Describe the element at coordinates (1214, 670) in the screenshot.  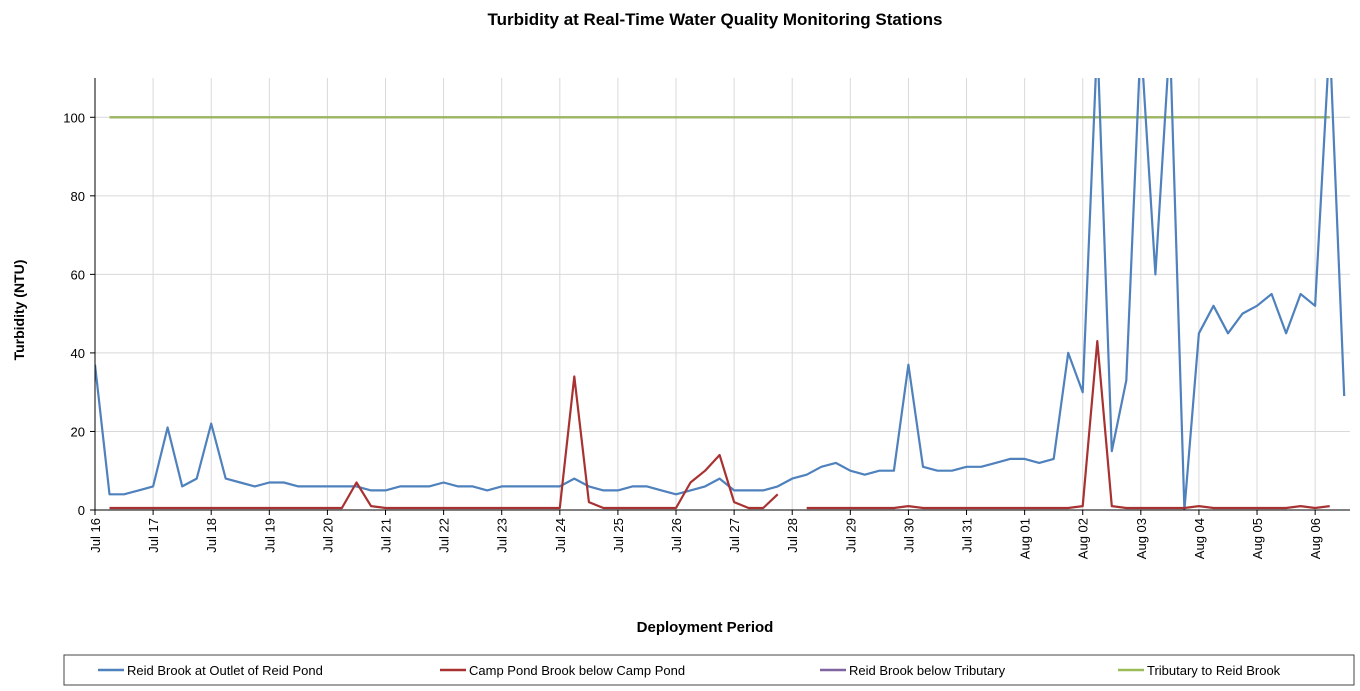
I see `legend-label: Tributary to Reid Brook` at that location.